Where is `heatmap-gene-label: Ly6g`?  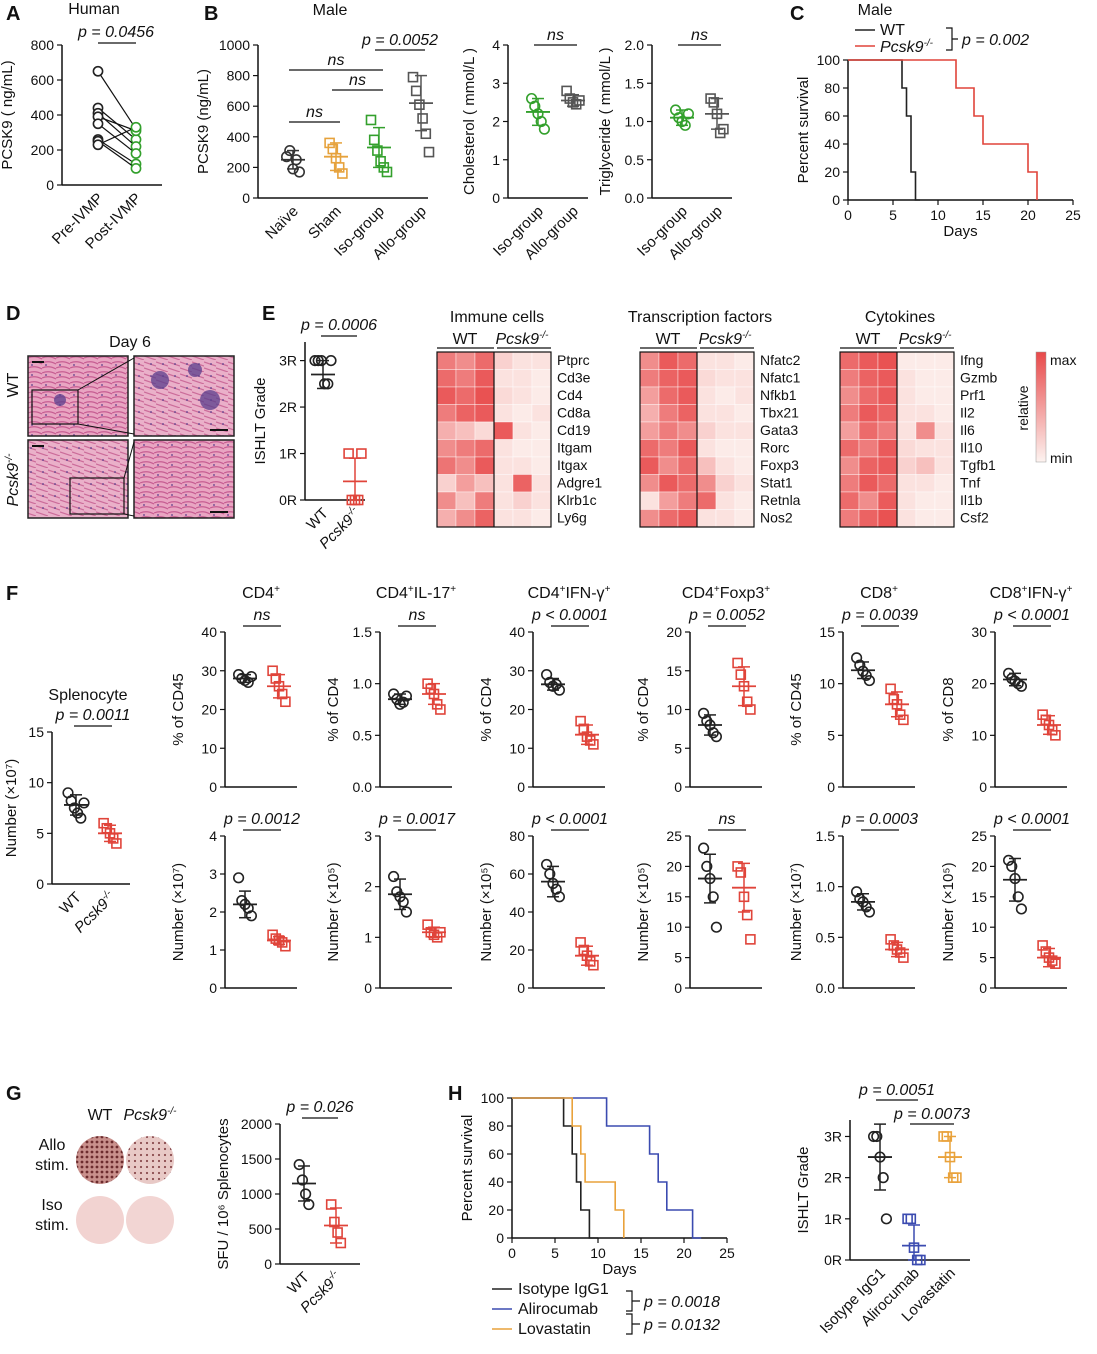
heatmap-gene-label: Ly6g is located at coordinates (572, 518).